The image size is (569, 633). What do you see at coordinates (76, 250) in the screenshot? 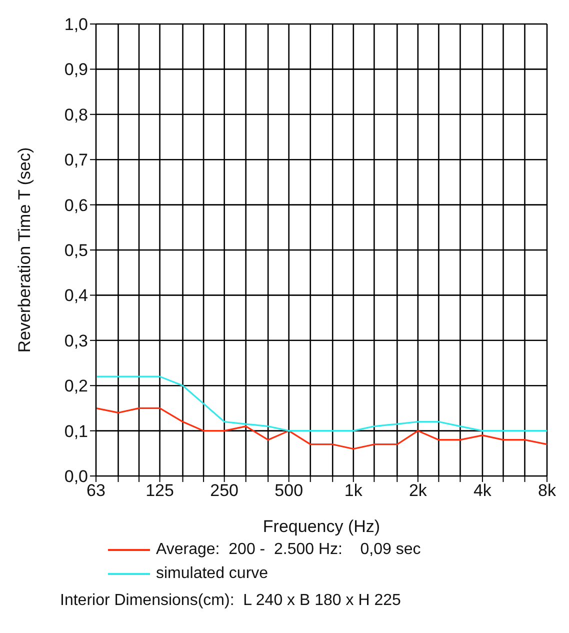
I see `y-tick-label: 0,5` at bounding box center [76, 250].